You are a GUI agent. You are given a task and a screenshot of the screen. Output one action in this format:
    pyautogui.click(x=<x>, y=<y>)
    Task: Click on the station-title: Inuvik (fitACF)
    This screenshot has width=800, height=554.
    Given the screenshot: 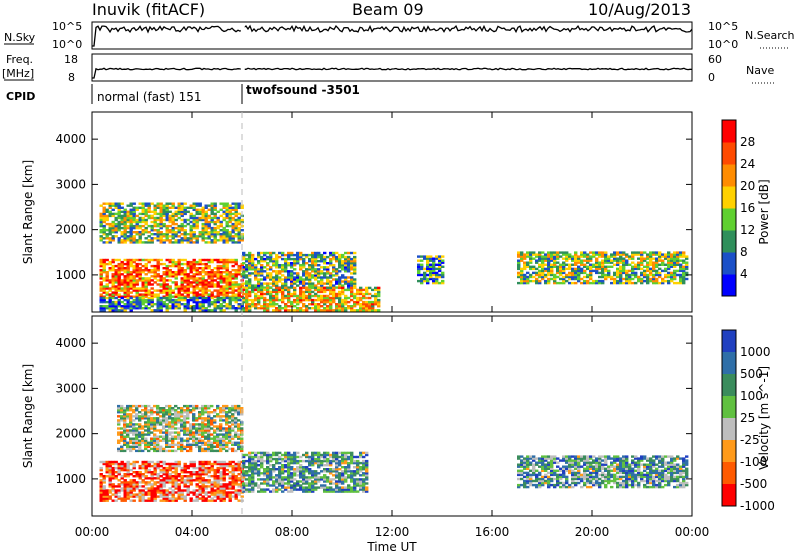 What is the action you would take?
    pyautogui.click(x=148, y=9)
    